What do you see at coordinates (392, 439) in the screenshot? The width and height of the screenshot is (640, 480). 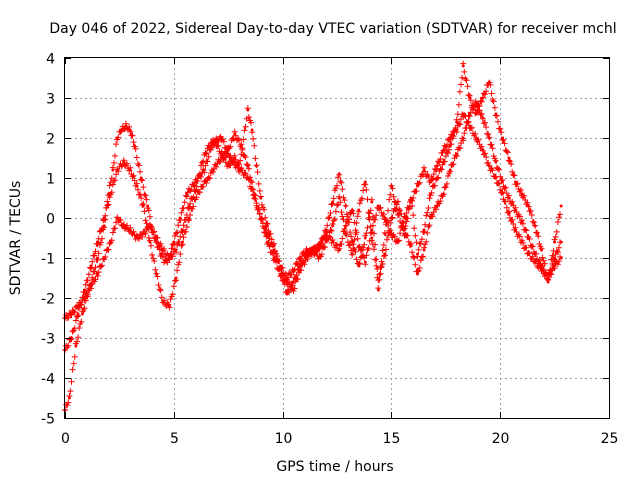 I see `x-tick-label: 15` at bounding box center [392, 439].